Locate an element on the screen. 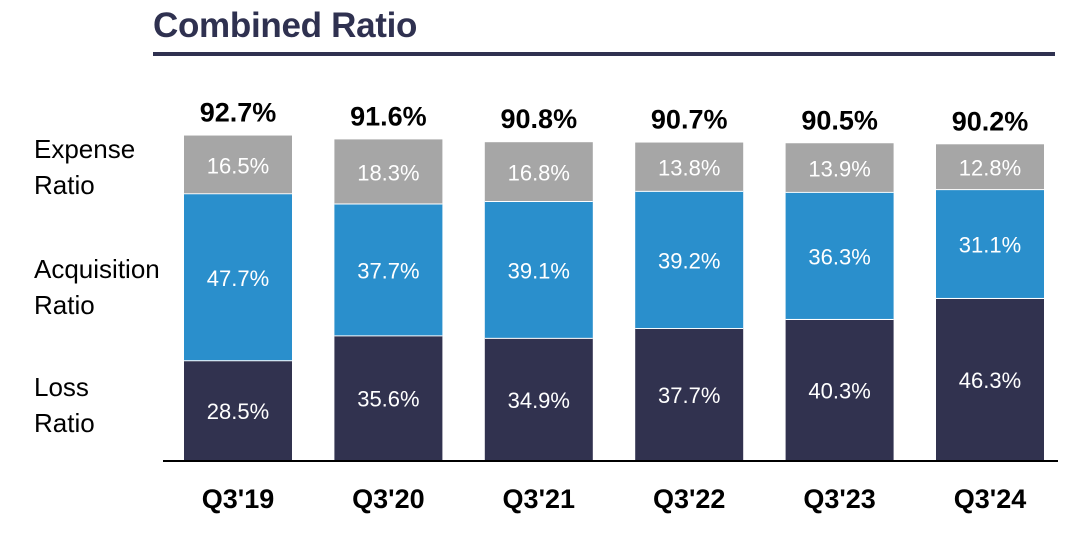  loss-value-label-4: 40.3% is located at coordinates (839, 390).